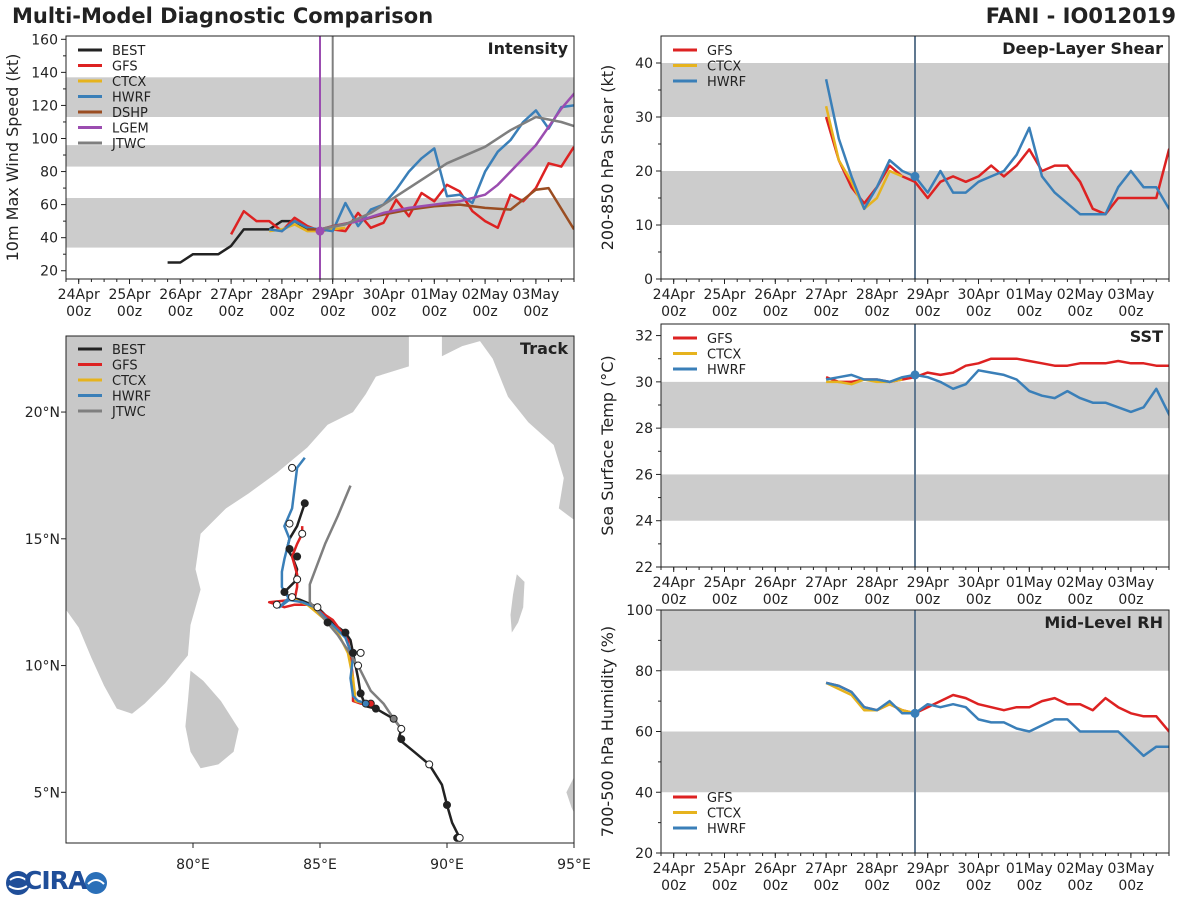 This screenshot has width=1200, height=902. I want to click on x-tick-label-date: 27Apr, so click(826, 295).